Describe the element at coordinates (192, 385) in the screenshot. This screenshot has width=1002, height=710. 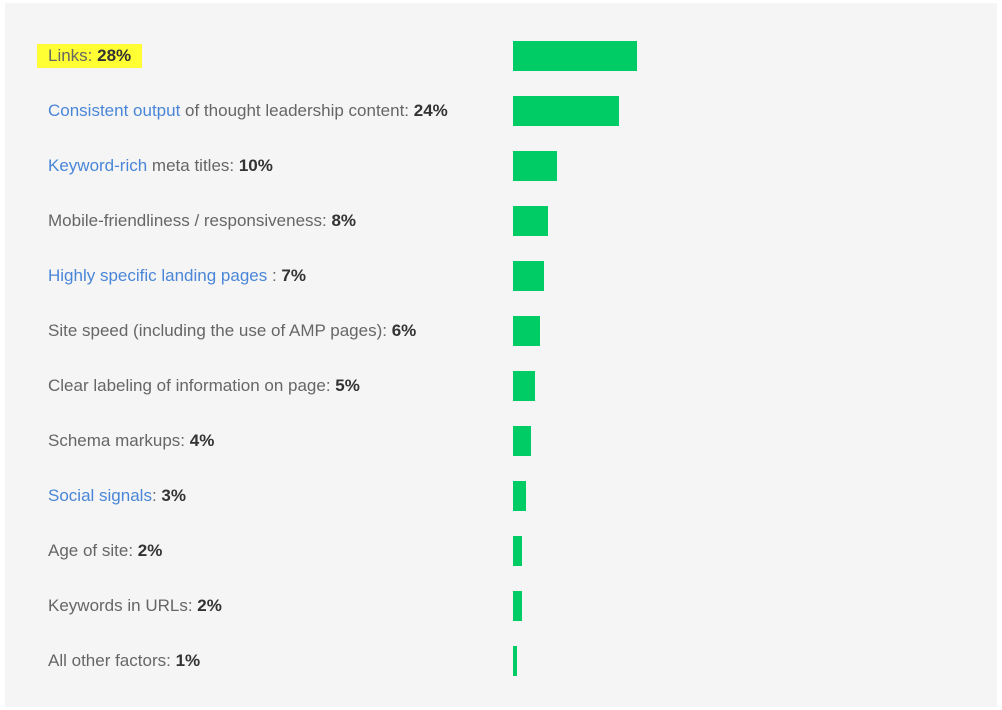
I see `category-text: Clear labeling of information on page:` at that location.